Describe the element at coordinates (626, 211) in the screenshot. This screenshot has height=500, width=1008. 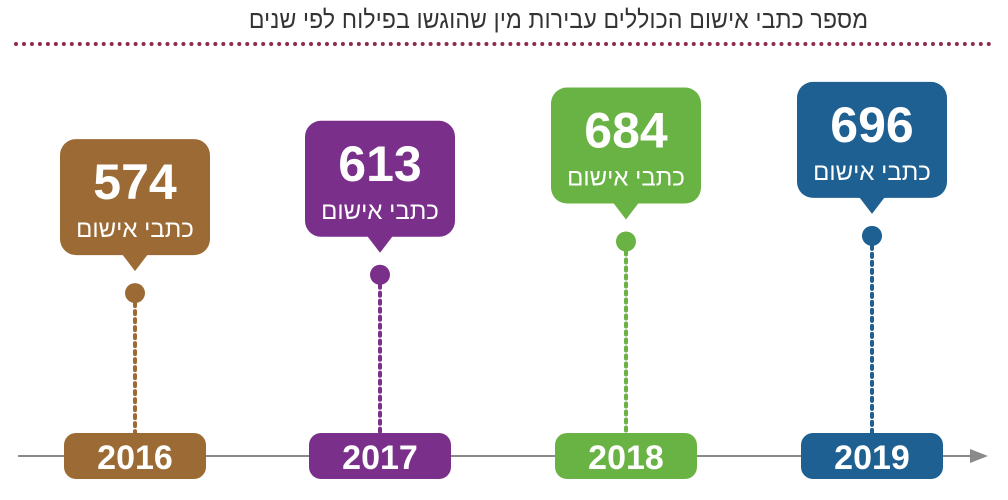
I see `bubble-pointer-2018` at that location.